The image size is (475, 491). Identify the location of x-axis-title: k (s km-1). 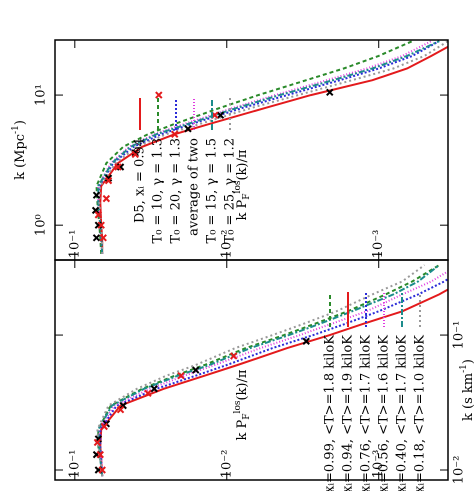
(467, 390).